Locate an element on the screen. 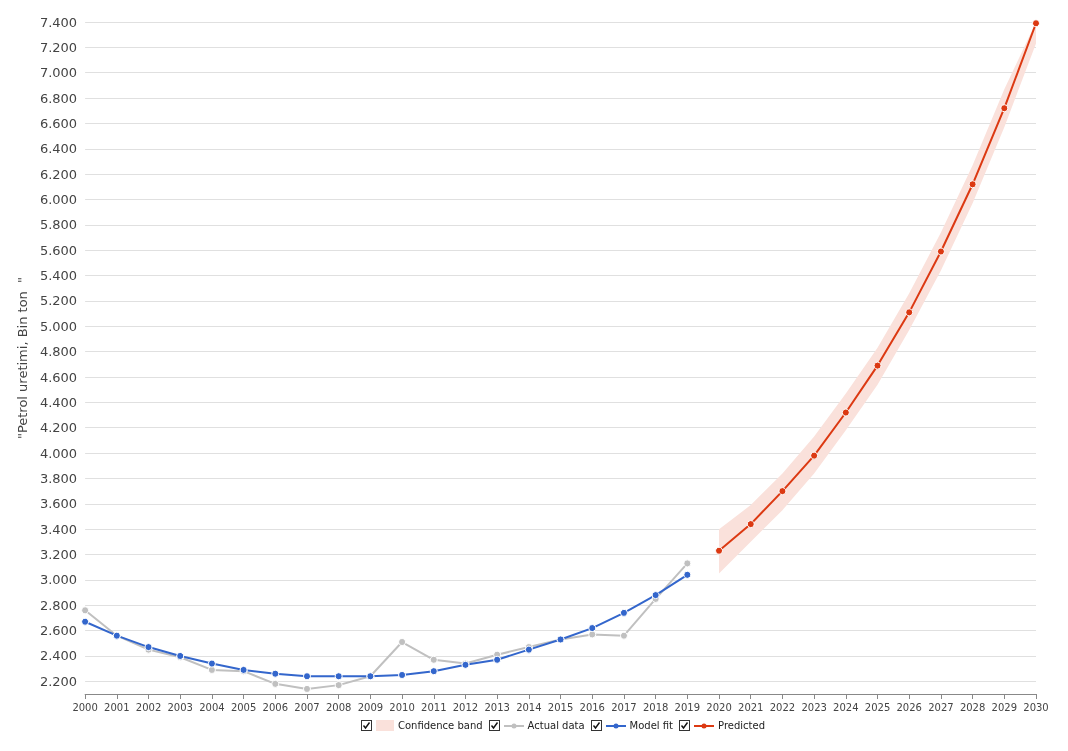 Image resolution: width=1068 pixels, height=751 pixels. y-tick-label: 4.200 is located at coordinates (58, 428).